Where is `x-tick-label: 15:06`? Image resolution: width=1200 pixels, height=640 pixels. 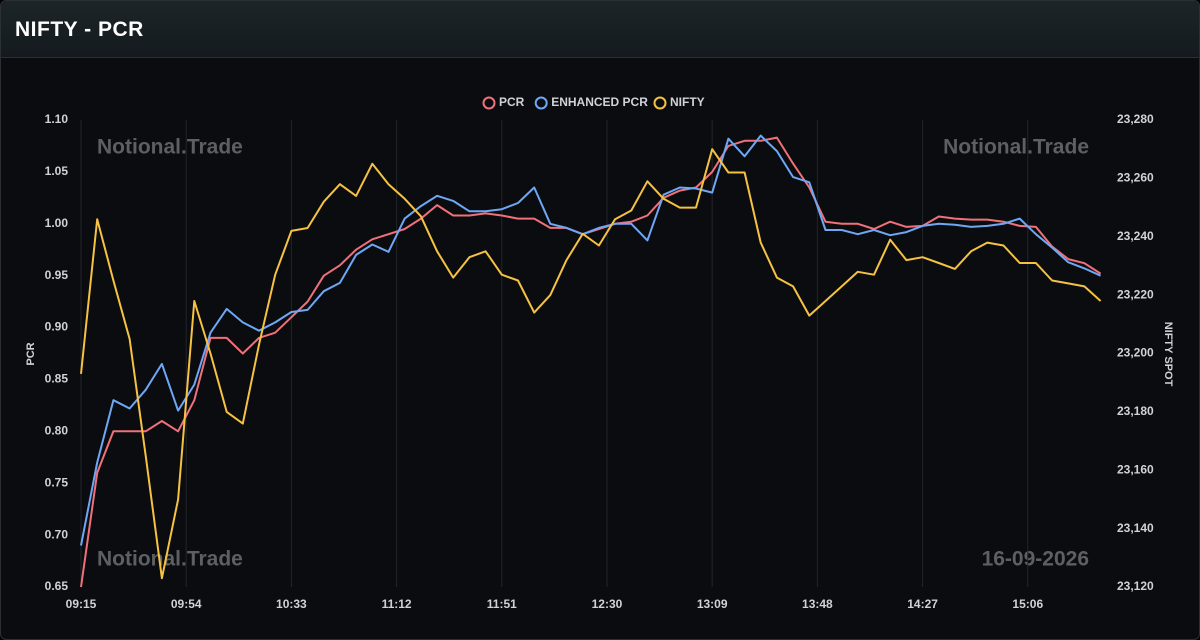
x-tick-label: 15:06 is located at coordinates (1027, 604).